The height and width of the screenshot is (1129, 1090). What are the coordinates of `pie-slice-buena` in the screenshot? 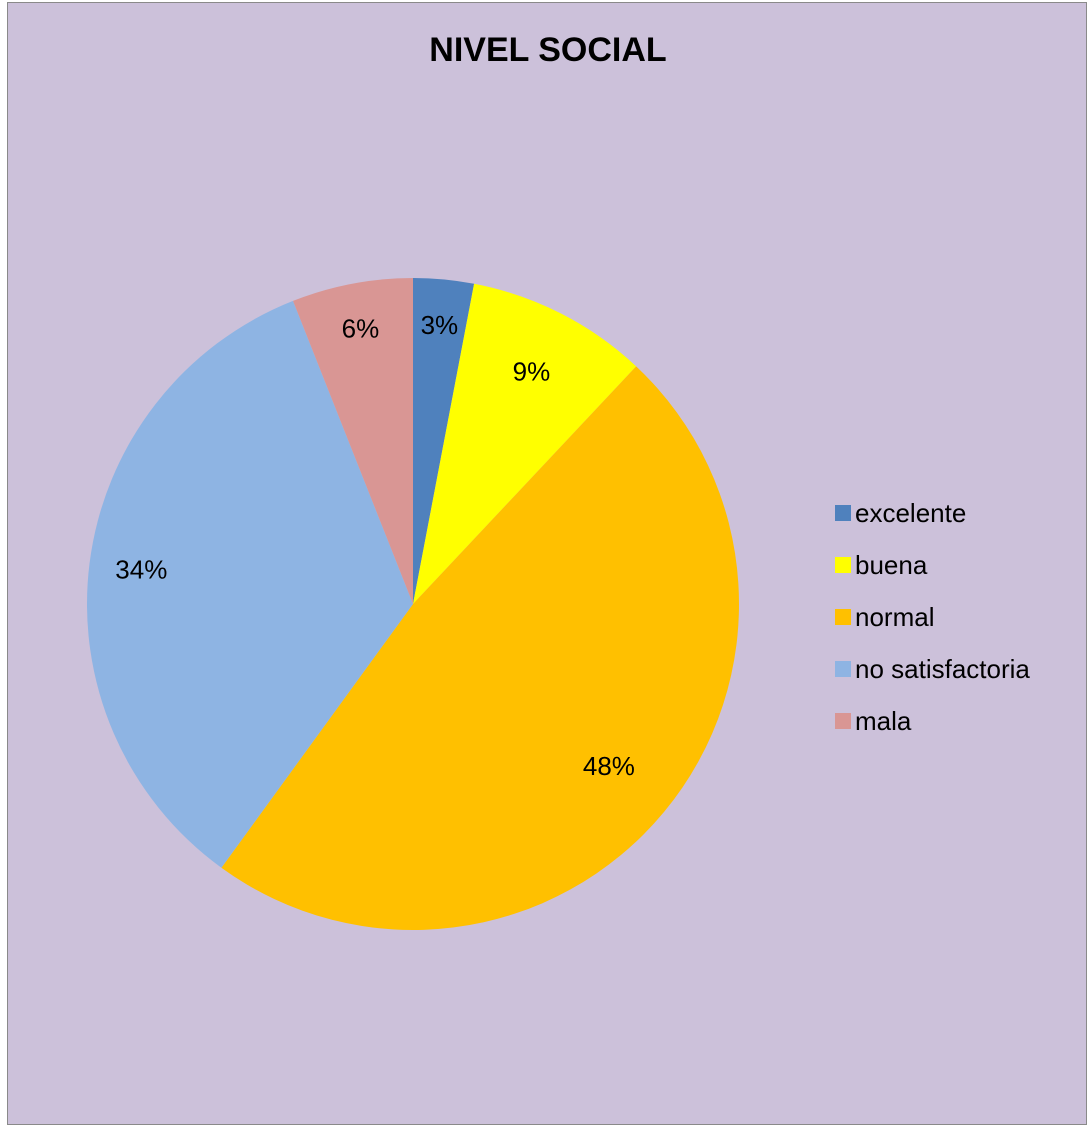 It's located at (525, 443).